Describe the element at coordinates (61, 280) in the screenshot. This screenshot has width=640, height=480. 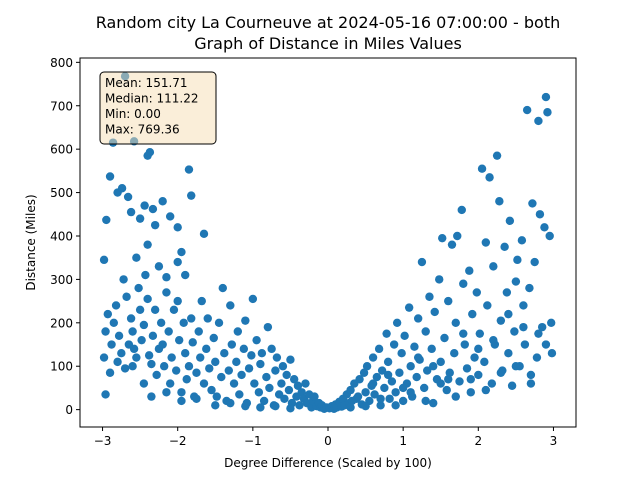
I see `y-tick-label: 300` at that location.